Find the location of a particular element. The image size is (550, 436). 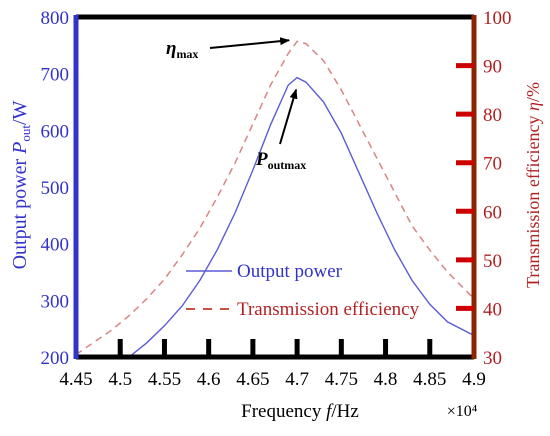

annotation-eta-max: ηmax is located at coordinates (182, 49).